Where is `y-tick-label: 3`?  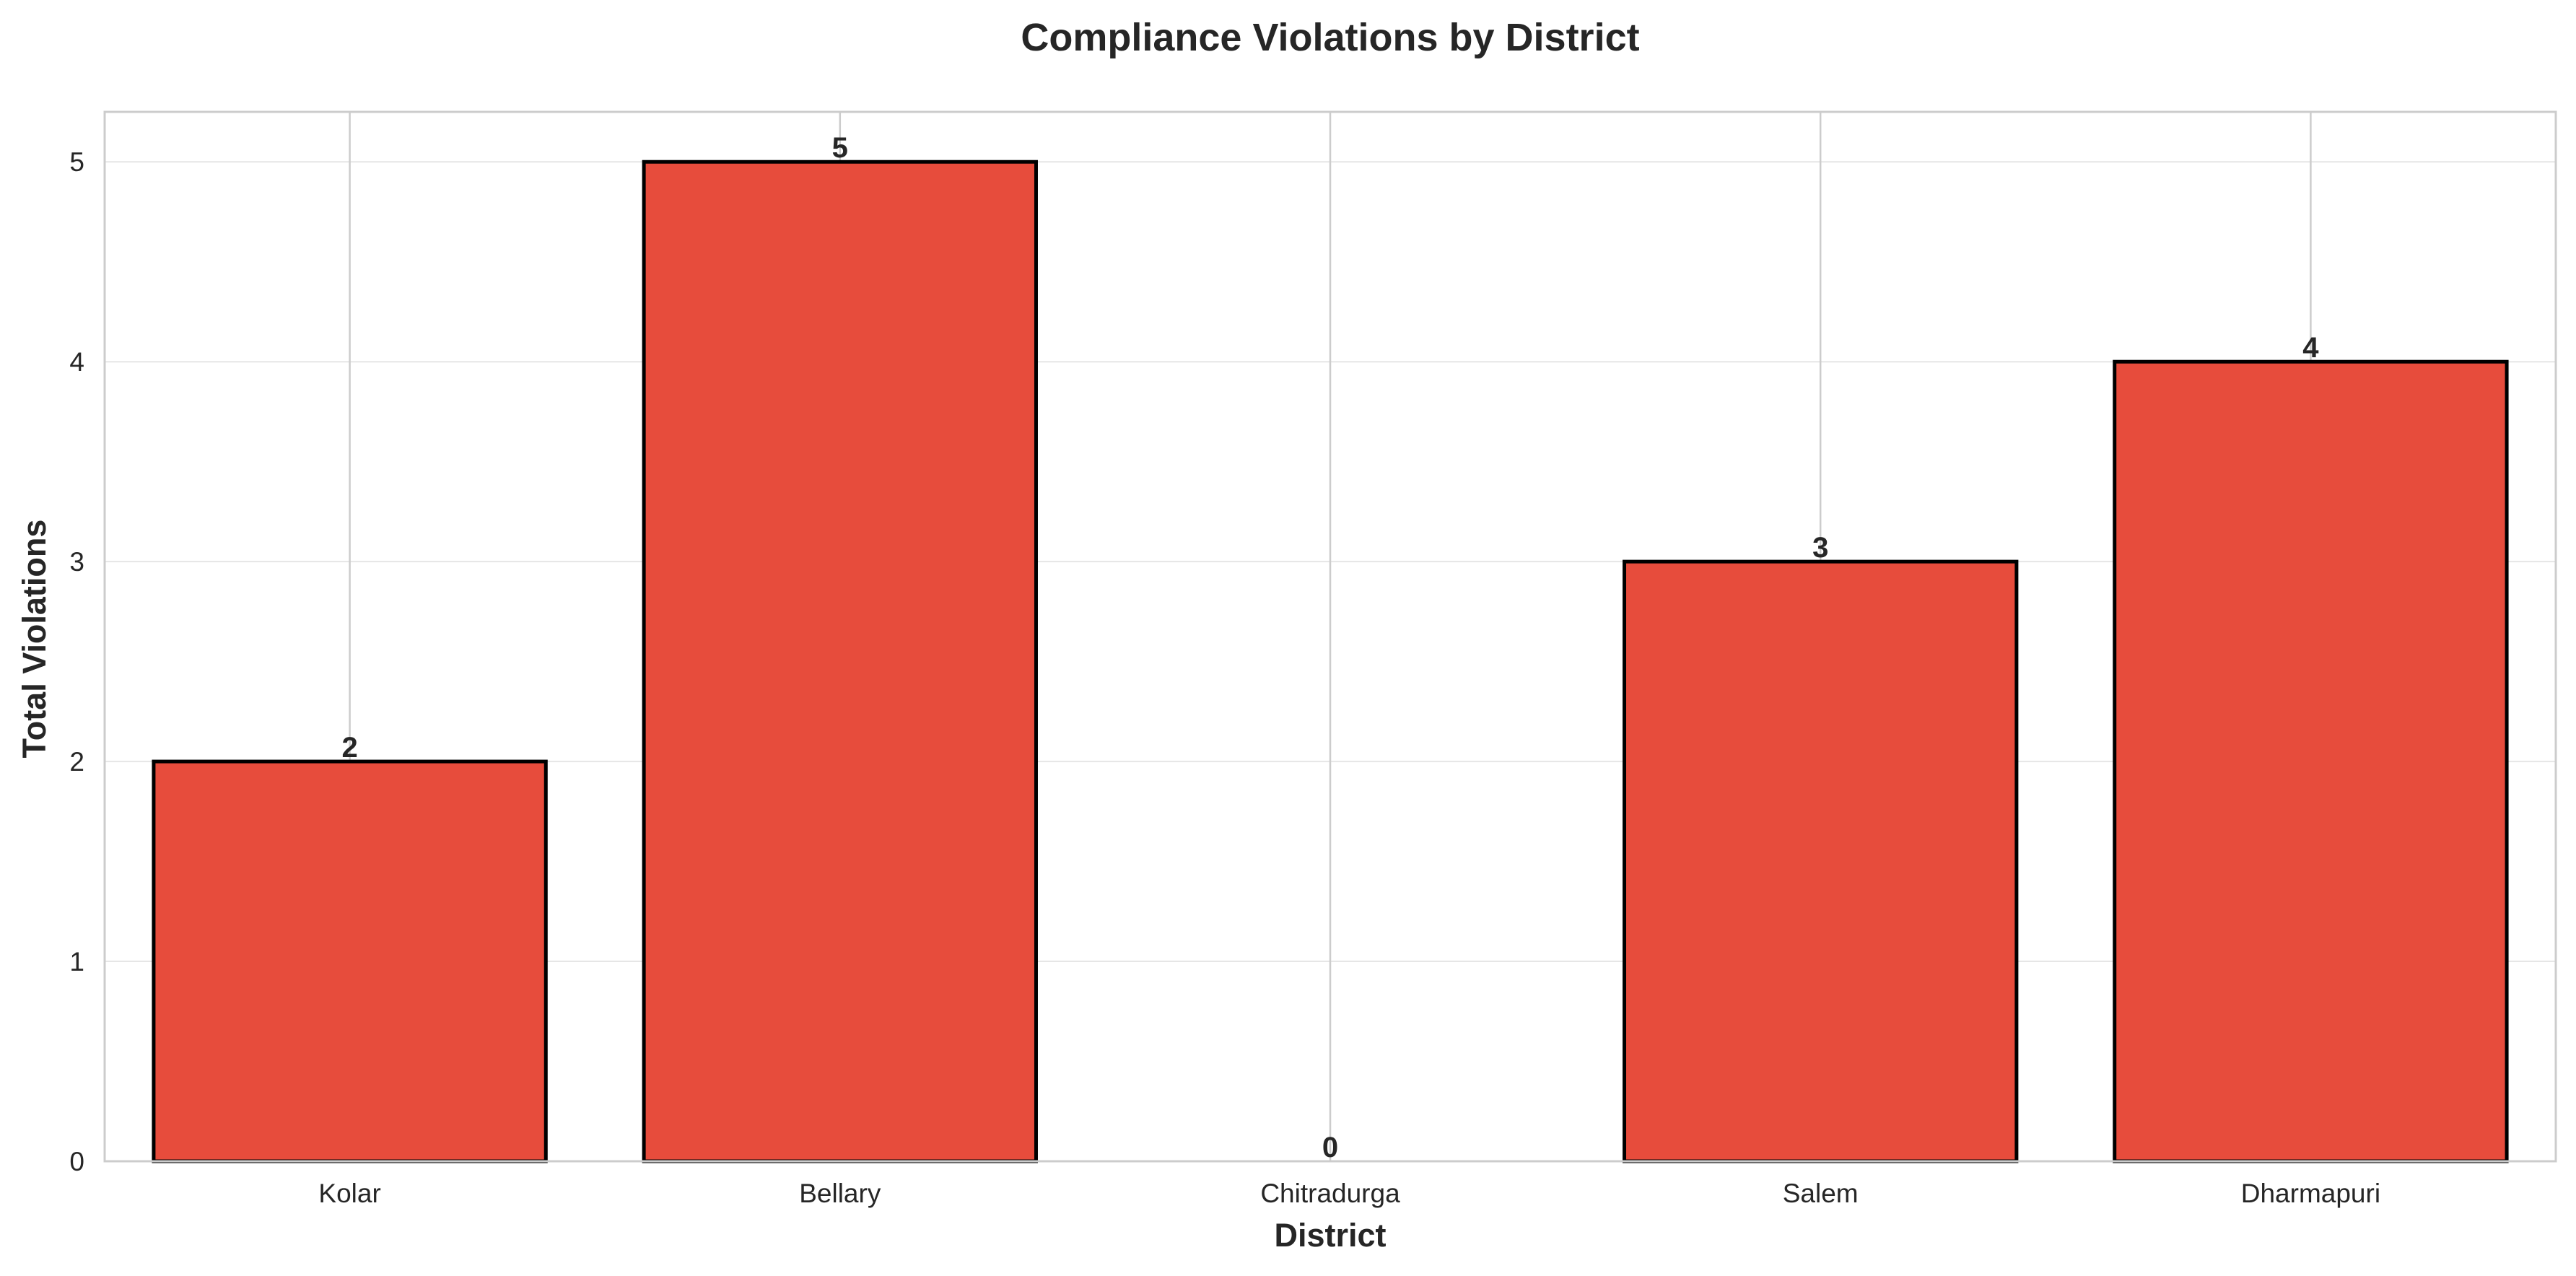
y-tick-label: 3 is located at coordinates (76, 562).